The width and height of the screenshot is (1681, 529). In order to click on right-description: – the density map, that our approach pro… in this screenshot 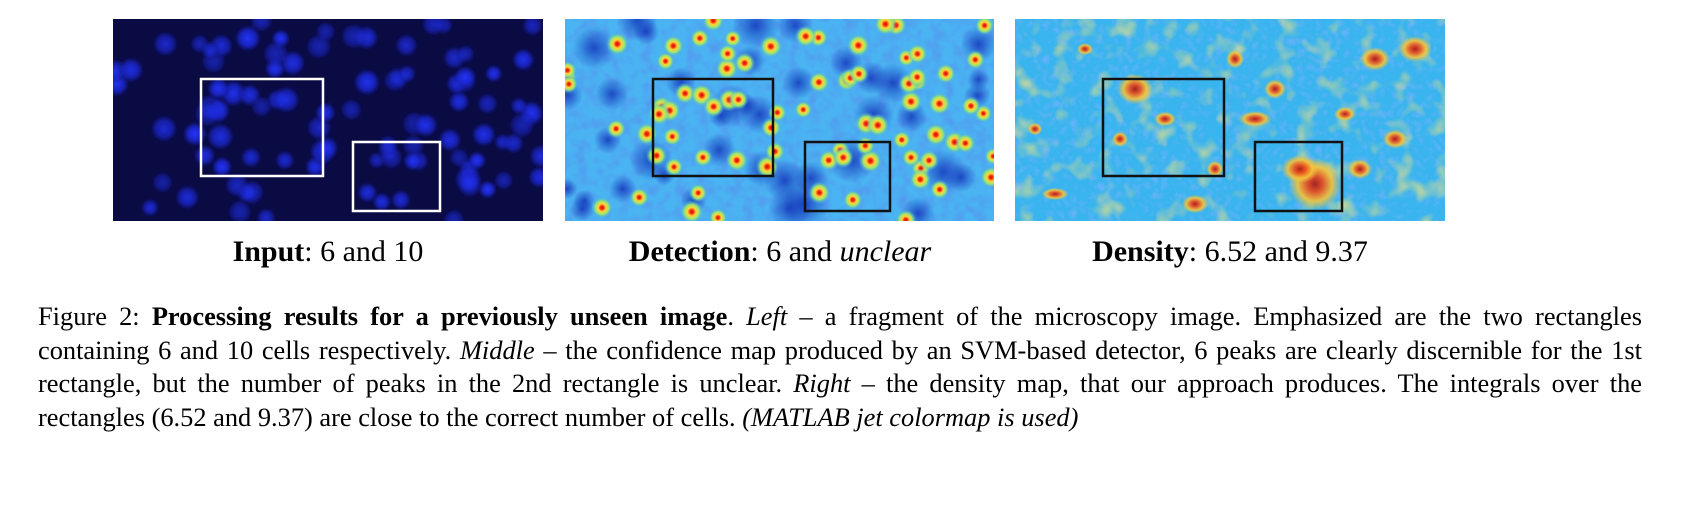, I will do `click(840, 400)`.